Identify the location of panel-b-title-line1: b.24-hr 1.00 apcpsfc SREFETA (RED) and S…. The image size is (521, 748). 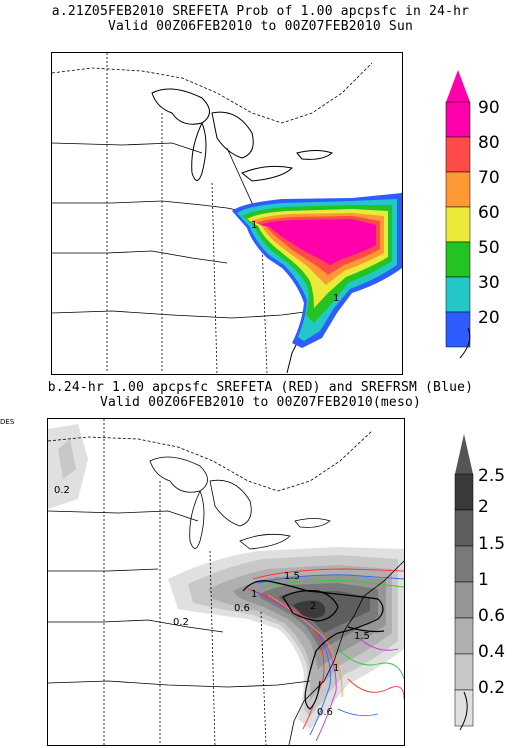
(260, 387).